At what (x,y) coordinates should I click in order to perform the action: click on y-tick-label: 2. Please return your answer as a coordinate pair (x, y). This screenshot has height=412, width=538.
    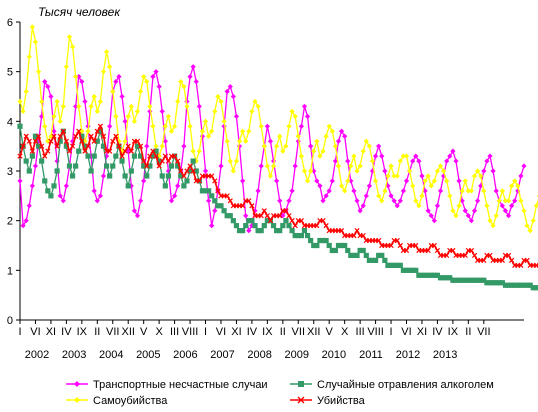
    Looking at the image, I should click on (10, 222).